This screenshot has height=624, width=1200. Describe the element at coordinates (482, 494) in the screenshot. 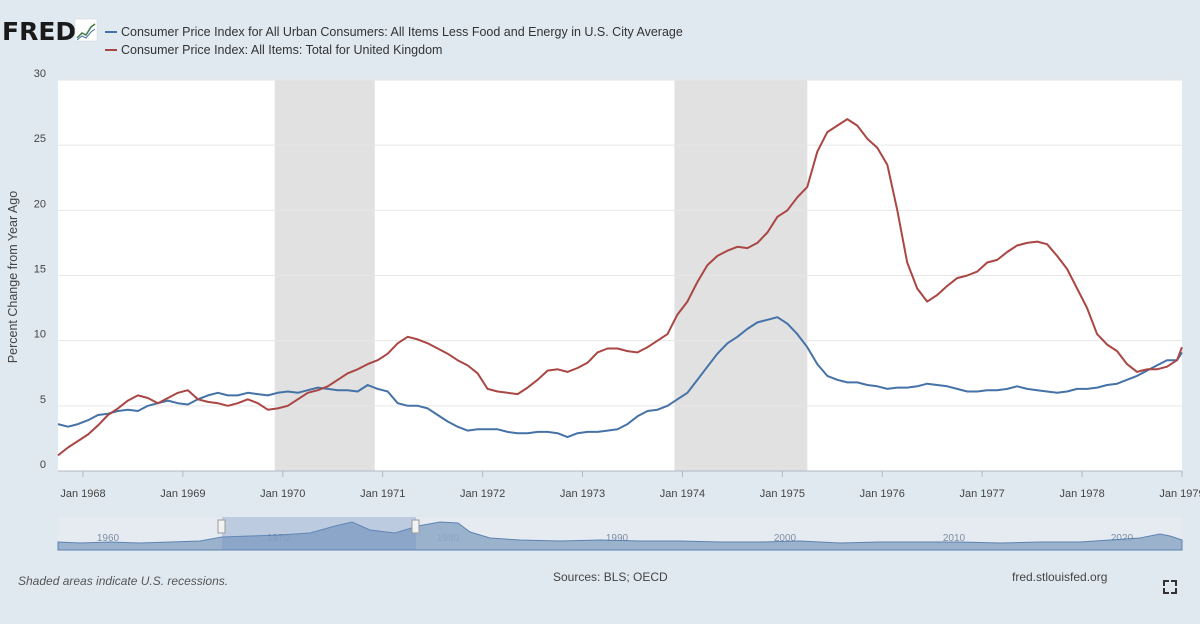

I see `x-tick-label-4: Jan 1972` at that location.